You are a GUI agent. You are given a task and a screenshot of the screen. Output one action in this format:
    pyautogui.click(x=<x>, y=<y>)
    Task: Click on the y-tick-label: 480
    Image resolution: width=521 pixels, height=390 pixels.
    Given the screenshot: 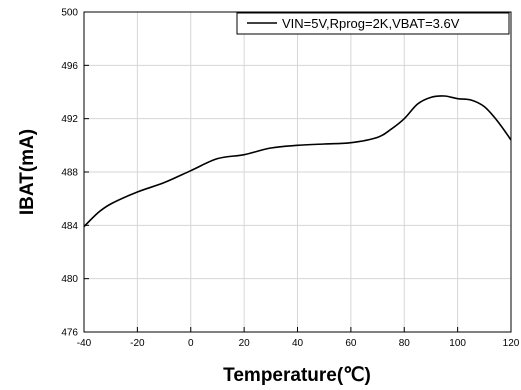 What is the action you would take?
    pyautogui.click(x=69, y=279)
    